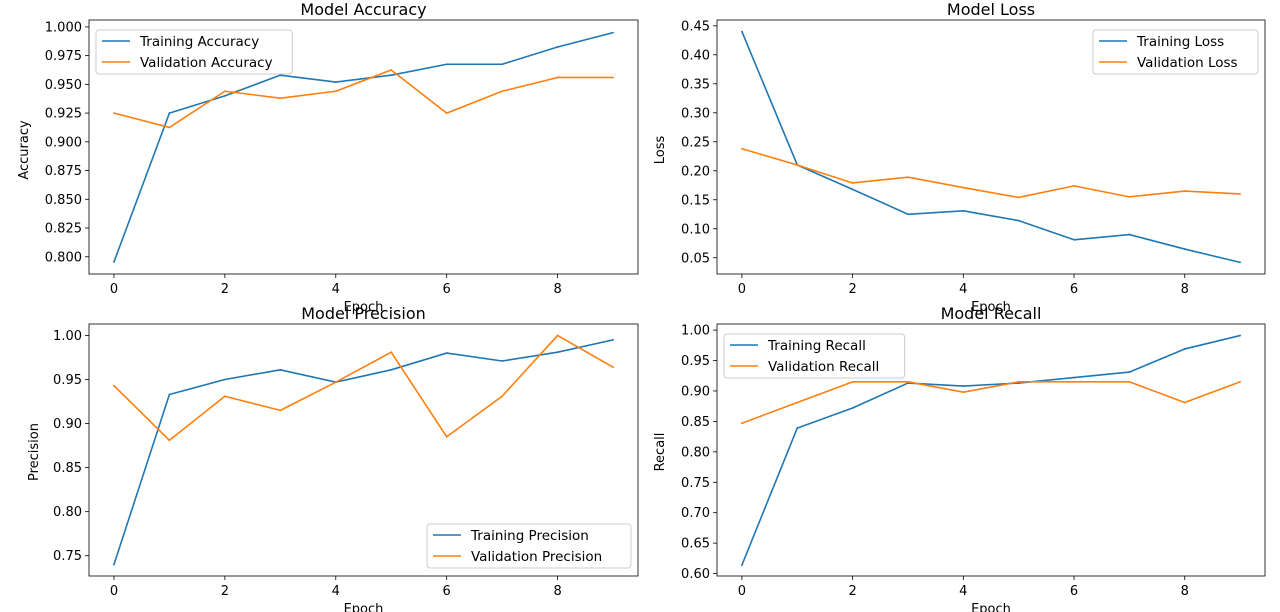  I want to click on y-axis-label: Precision, so click(34, 452).